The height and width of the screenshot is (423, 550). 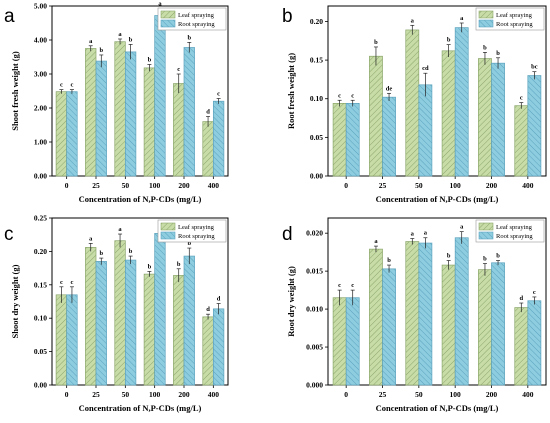 I want to click on y-axis-title: Root dry weight (g), so click(x=291, y=301).